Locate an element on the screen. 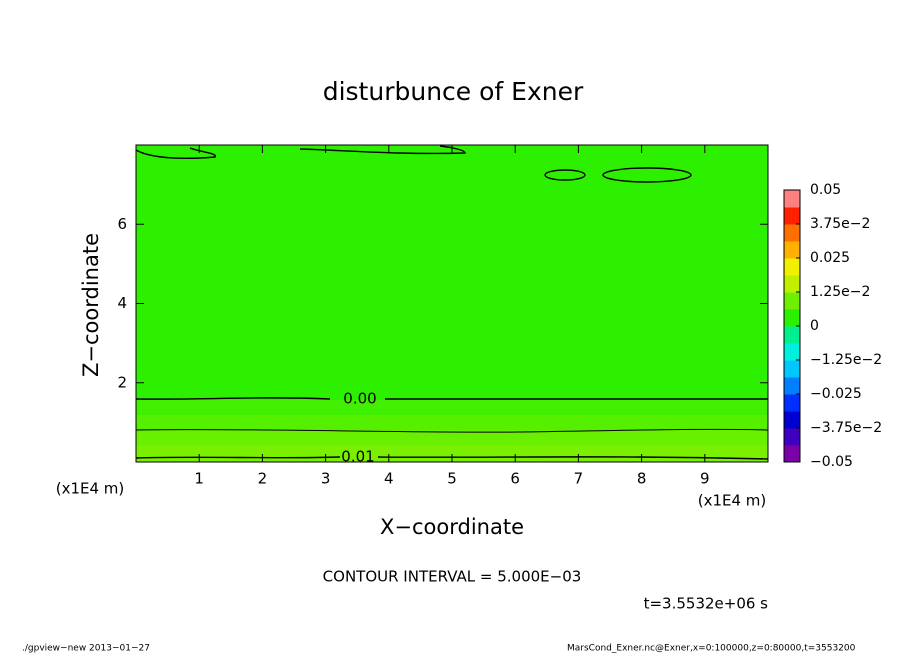 The width and height of the screenshot is (904, 654). x-tick-label: 5 is located at coordinates (452, 479).